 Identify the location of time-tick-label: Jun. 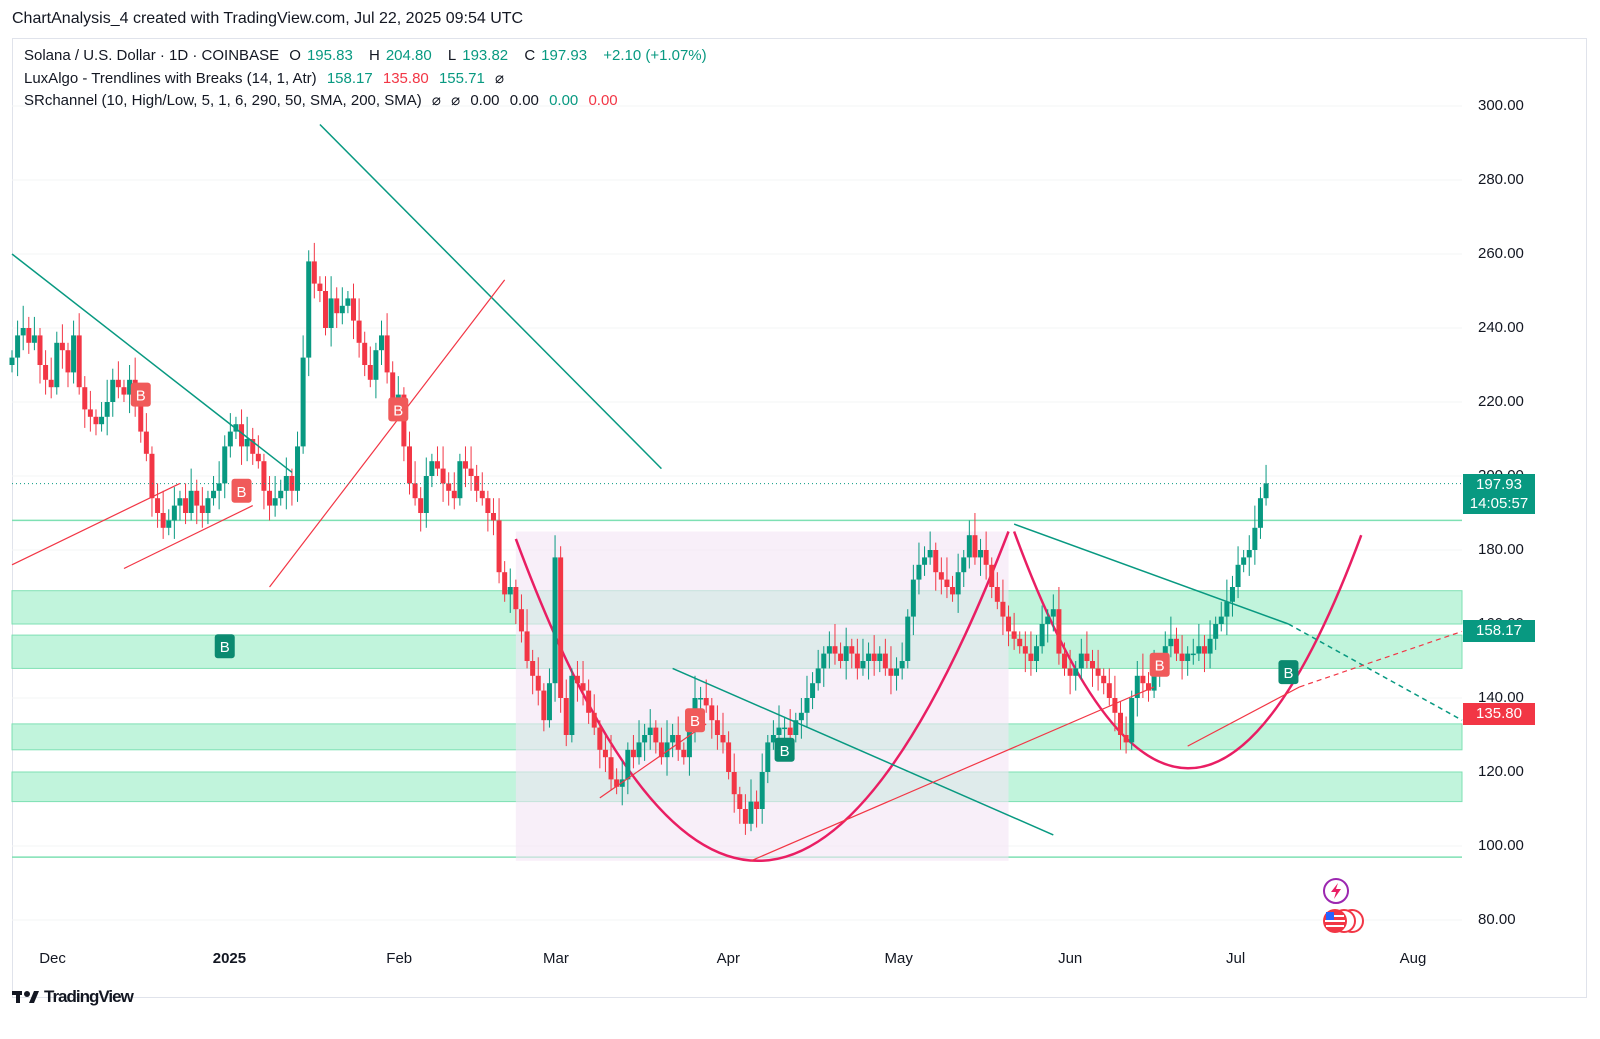
(1070, 958).